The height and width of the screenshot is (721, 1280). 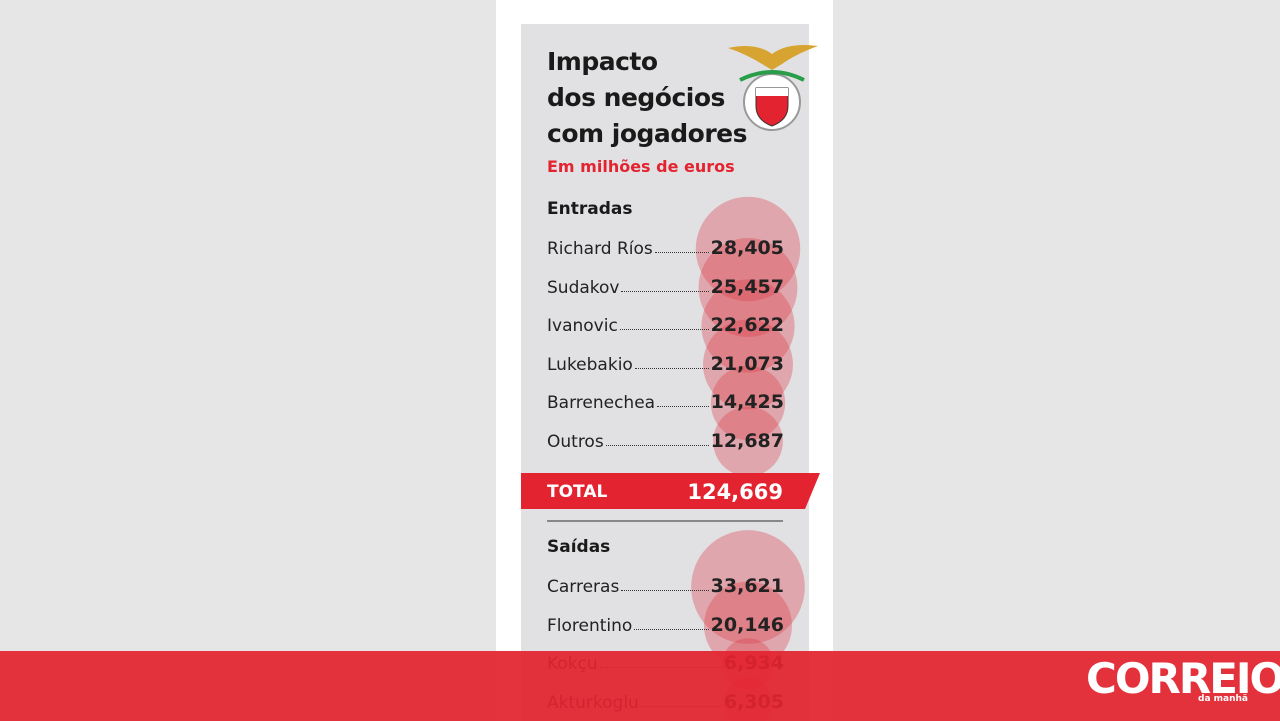 I want to click on total-label: TOTAL, so click(x=577, y=492).